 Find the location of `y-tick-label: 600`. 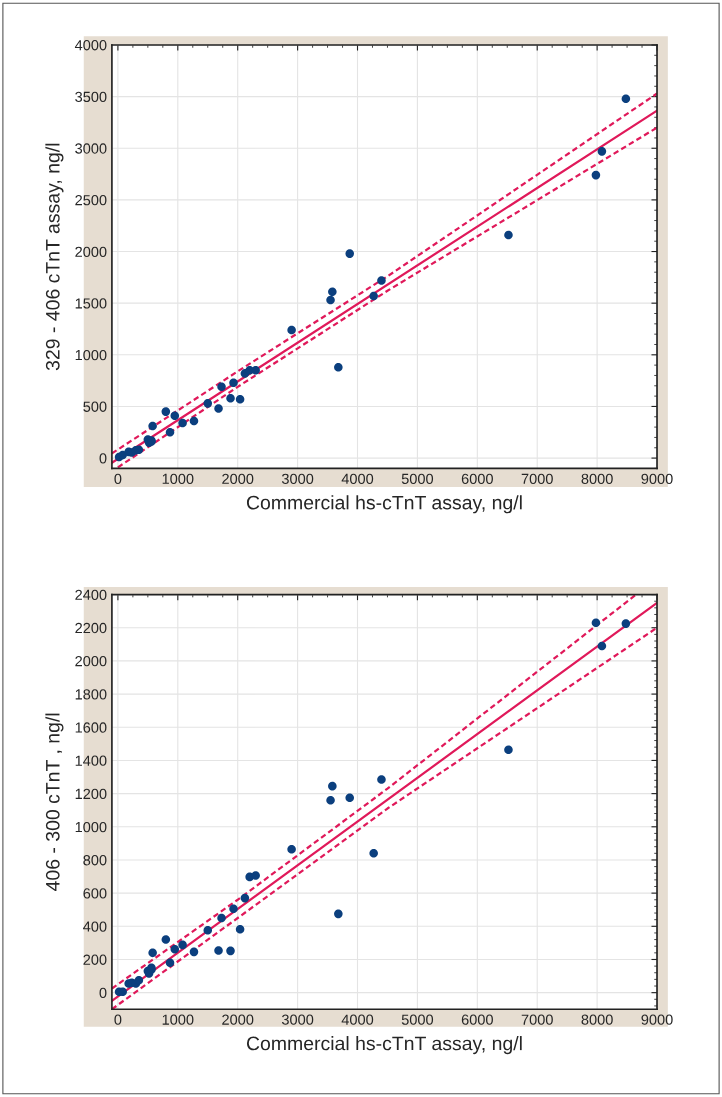

y-tick-label: 600 is located at coordinates (95, 893).